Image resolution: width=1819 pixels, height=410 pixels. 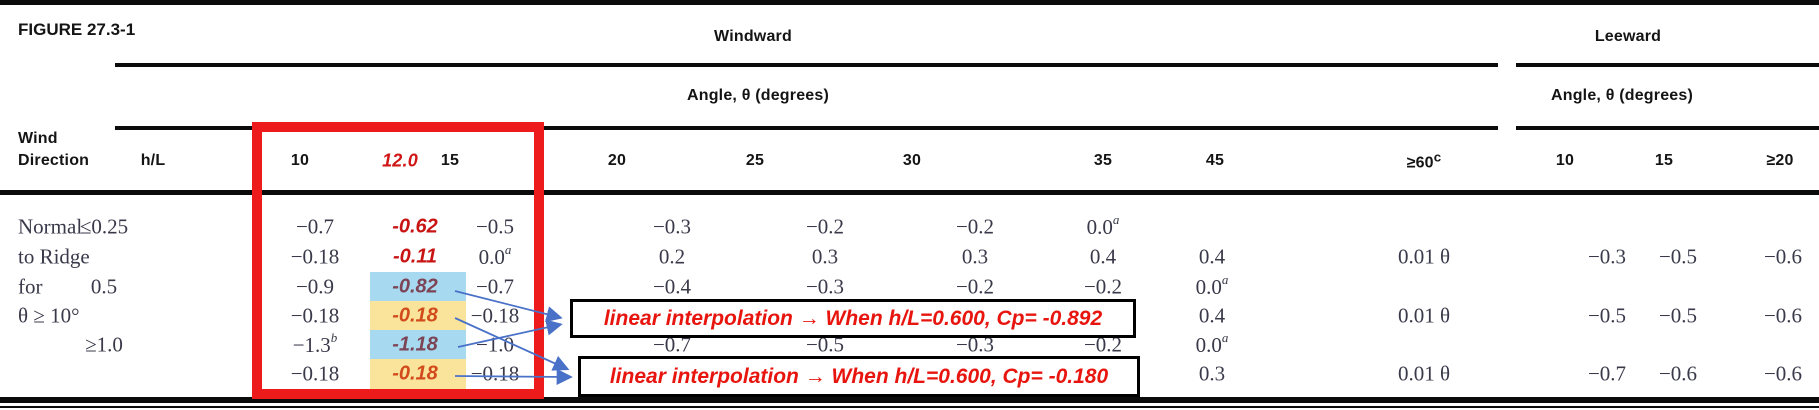 What do you see at coordinates (415, 226) in the screenshot?
I see `interpolated-value: -0.62` at bounding box center [415, 226].